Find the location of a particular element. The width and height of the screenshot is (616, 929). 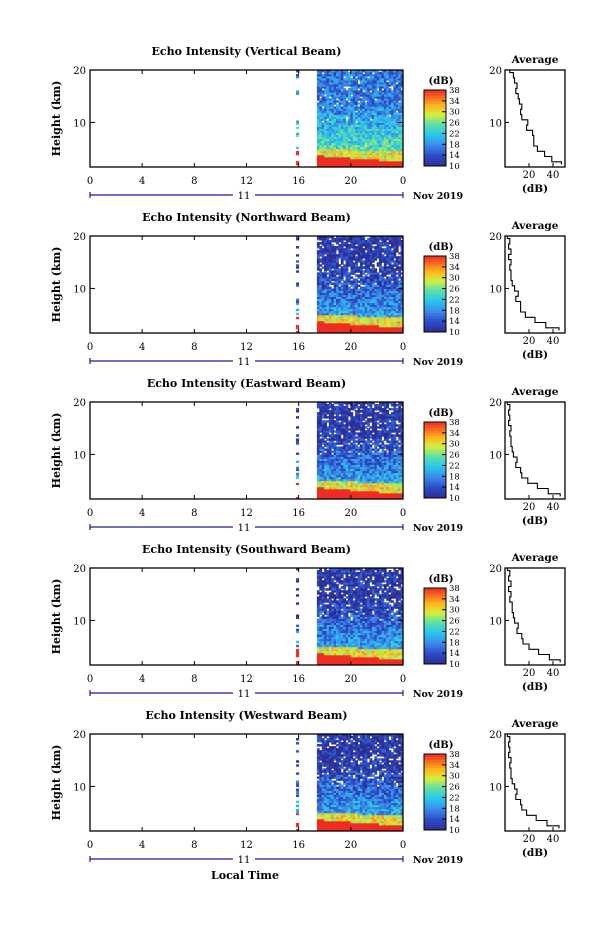

x-tick-label: 0 is located at coordinates (403, 181).